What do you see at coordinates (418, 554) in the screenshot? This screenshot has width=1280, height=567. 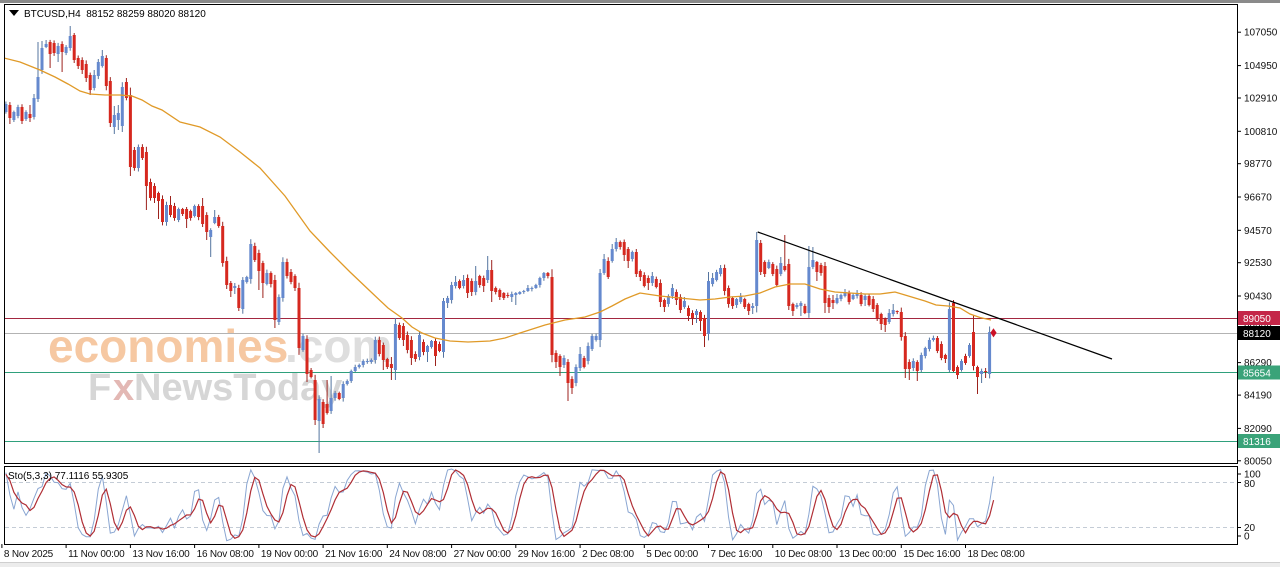 I see `svg-text: 24 Nov 08:00` at bounding box center [418, 554].